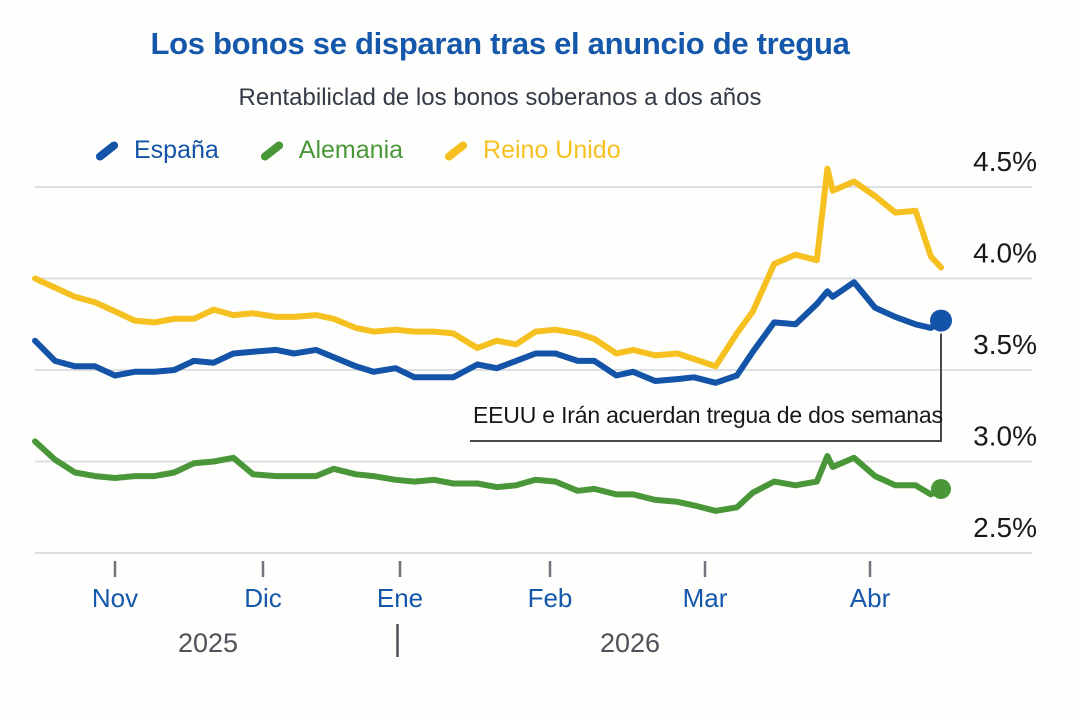 Image resolution: width=1080 pixels, height=720 pixels. I want to click on y-axis-label: 4.0%, so click(1005, 253).